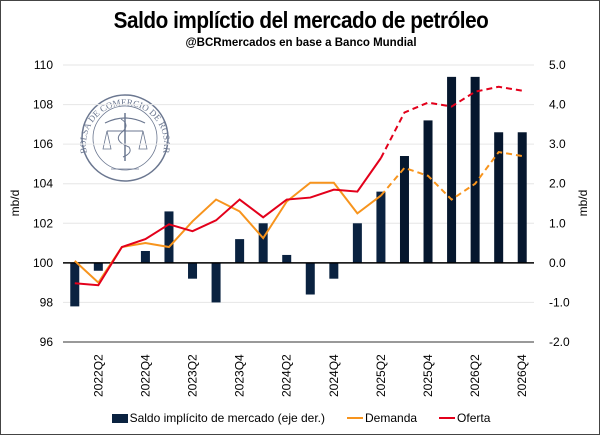  I want to click on bar-2024Q1, so click(263, 243).